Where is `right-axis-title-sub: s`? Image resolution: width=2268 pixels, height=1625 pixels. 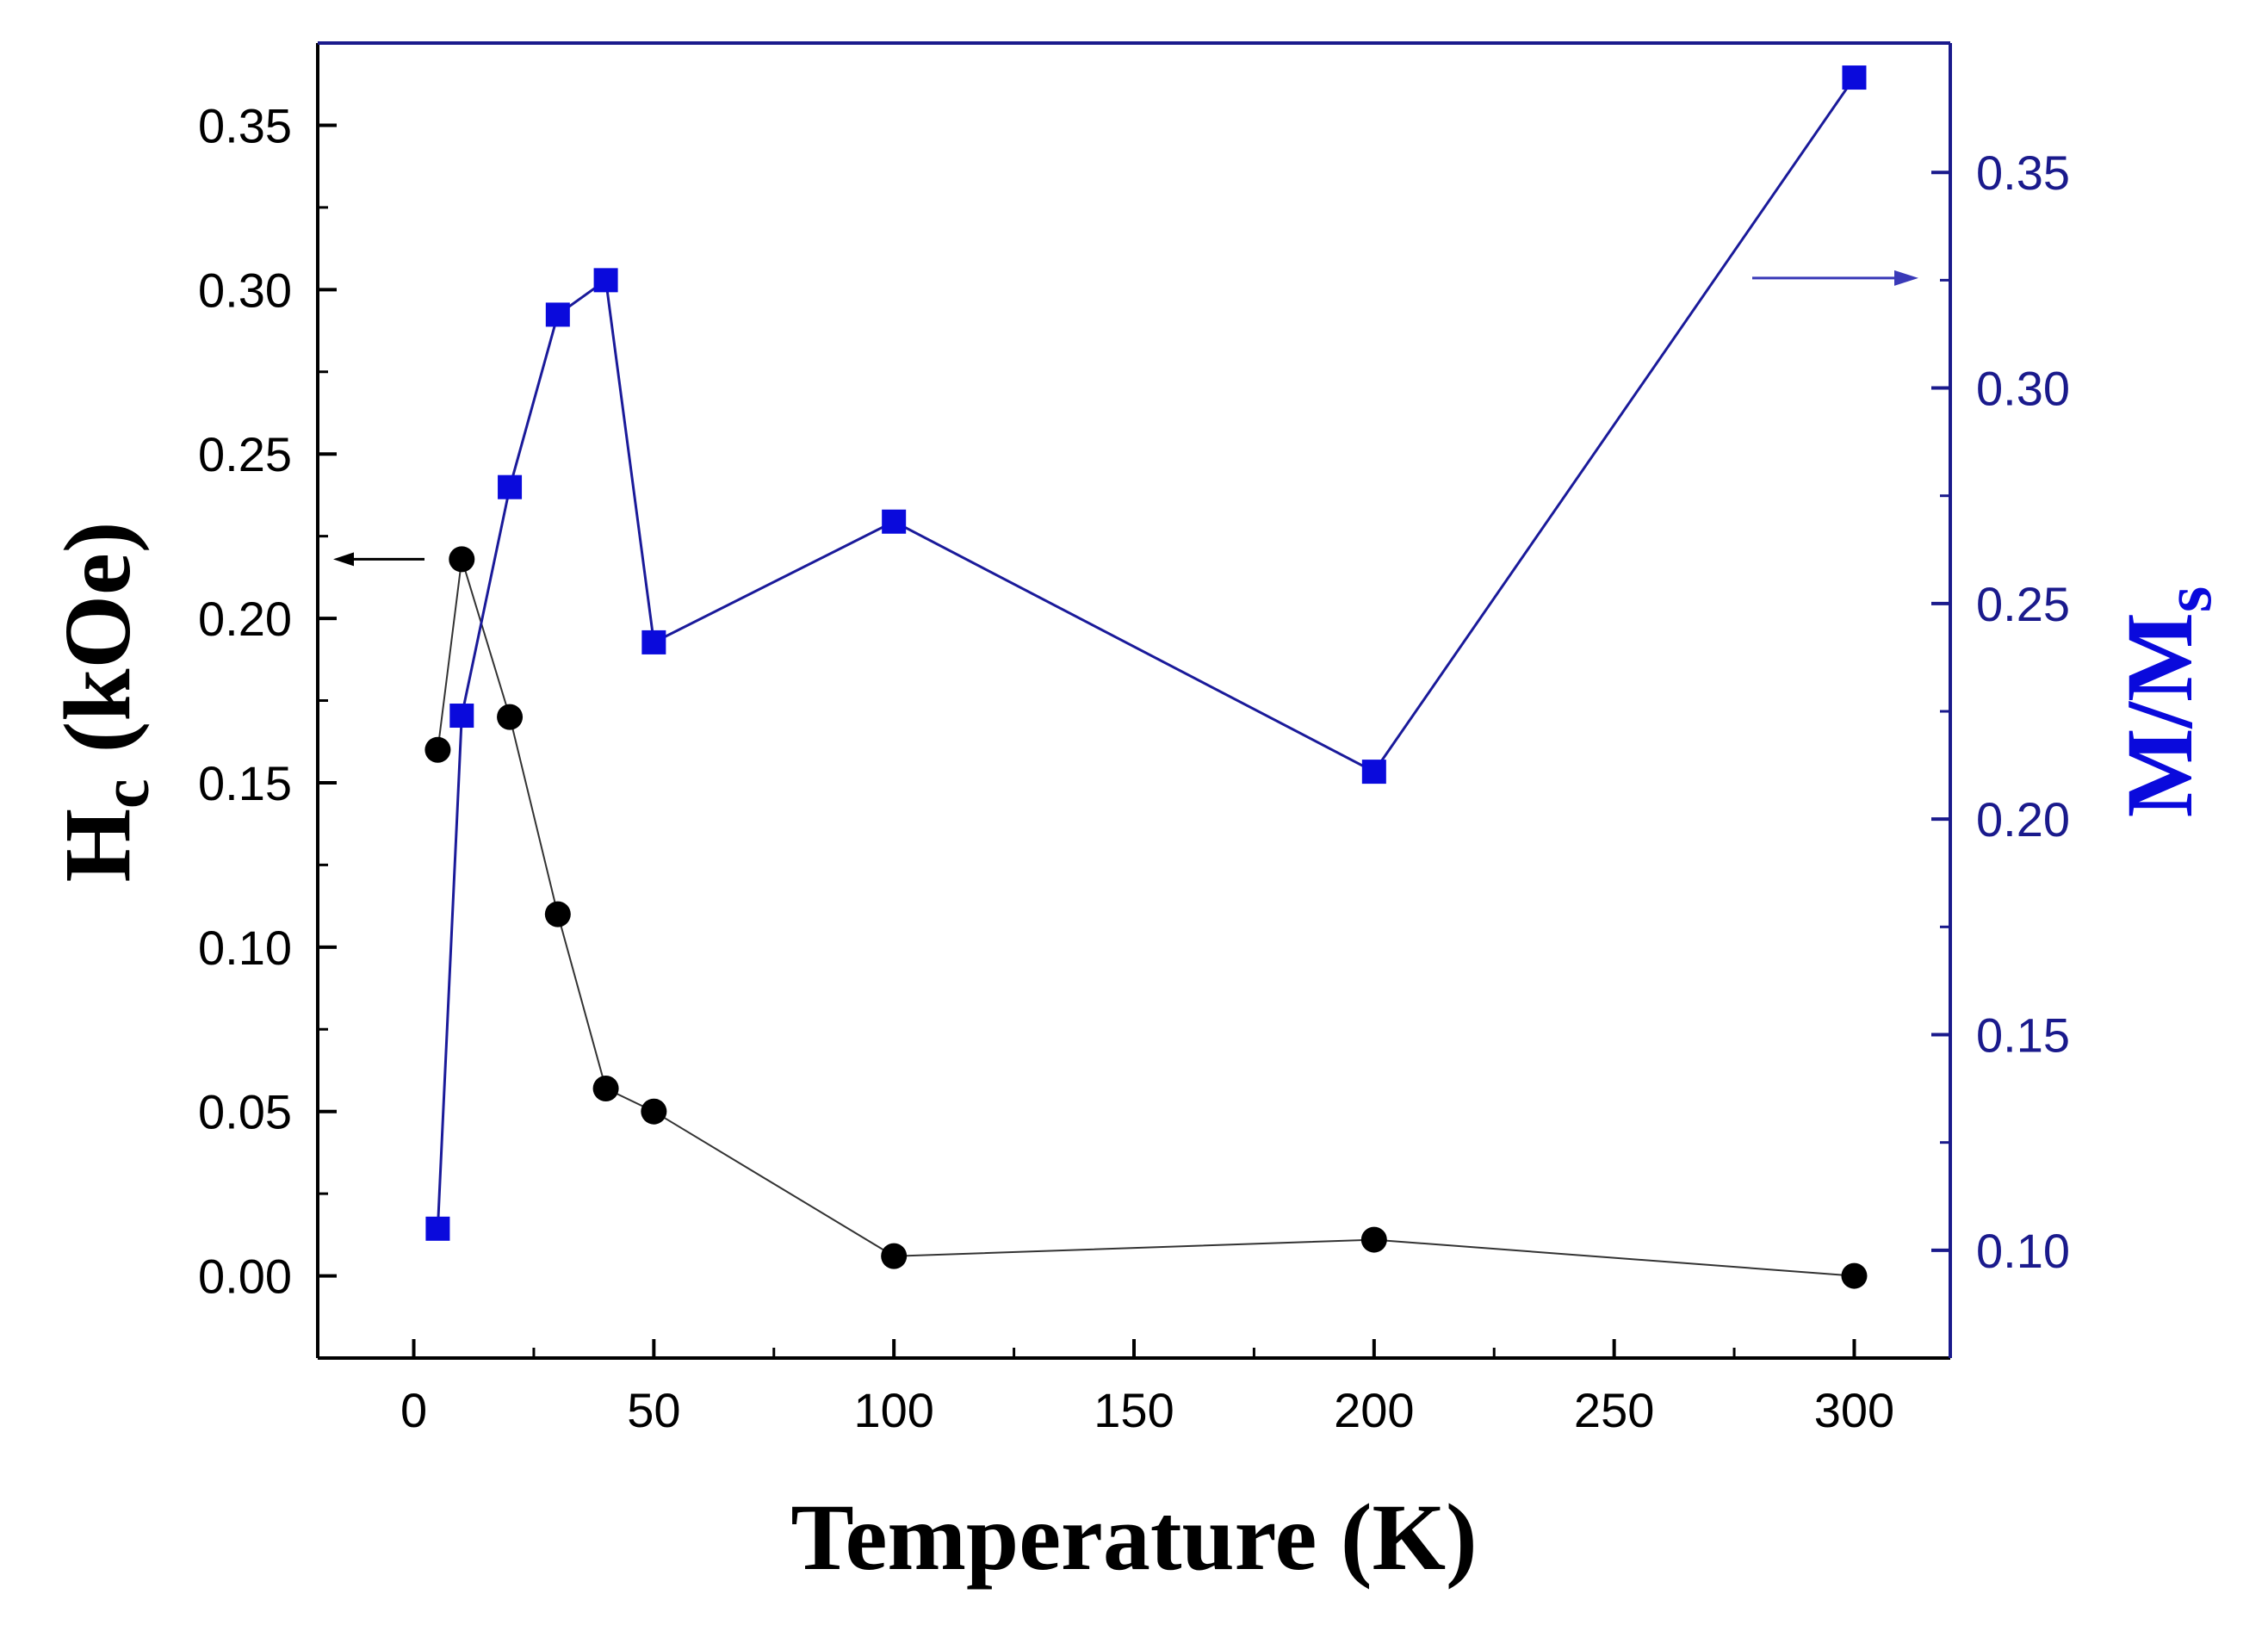 right-axis-title-sub: s is located at coordinates (2187, 599).